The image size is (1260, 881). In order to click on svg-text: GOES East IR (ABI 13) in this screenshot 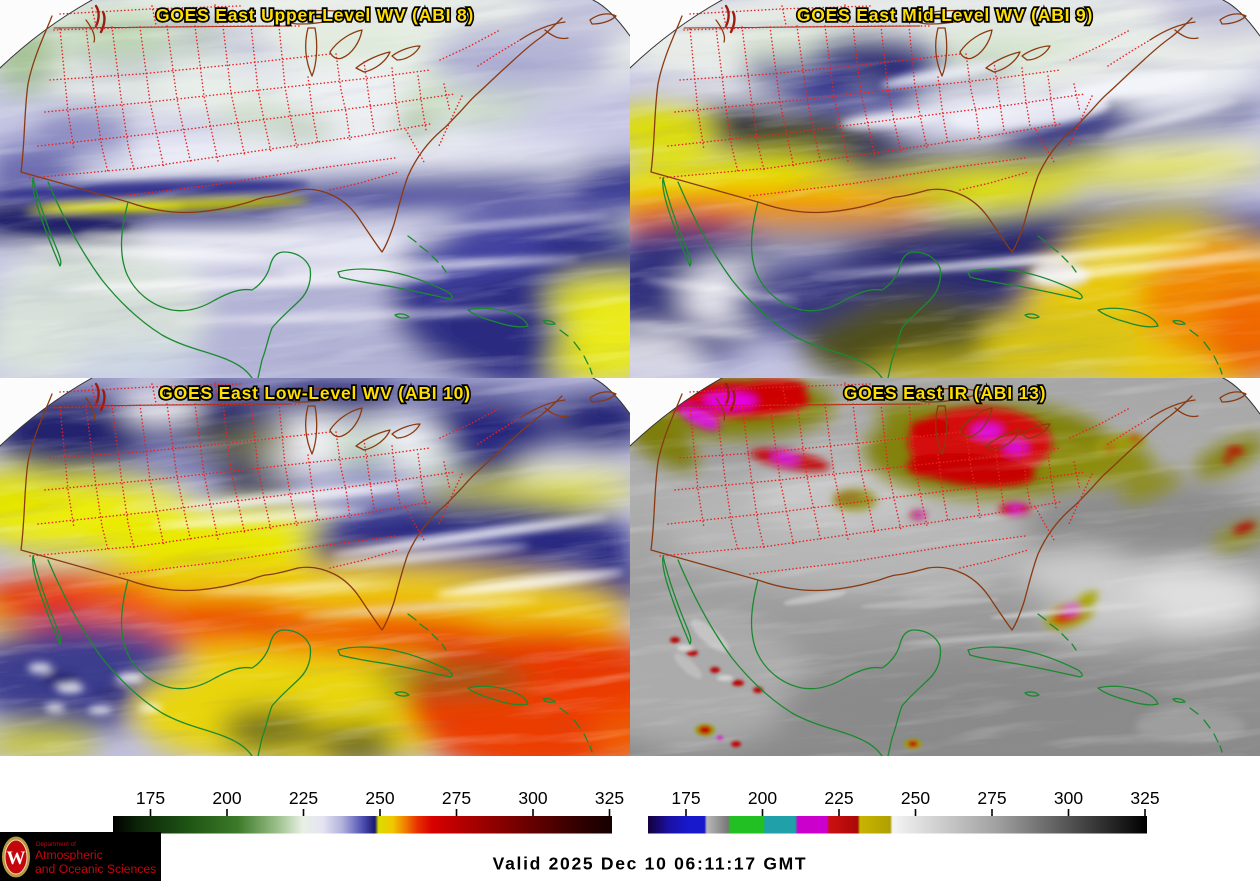, I will do `click(945, 393)`.